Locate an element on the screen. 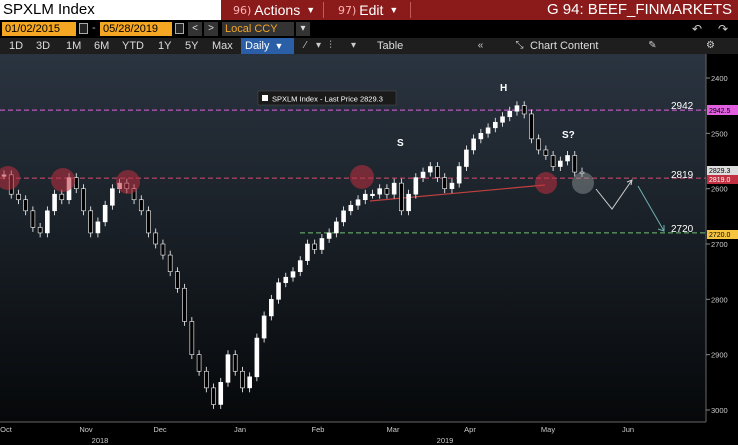 Image resolution: width=738 pixels, height=445 pixels. level-label-2942: 2942 is located at coordinates (682, 106).